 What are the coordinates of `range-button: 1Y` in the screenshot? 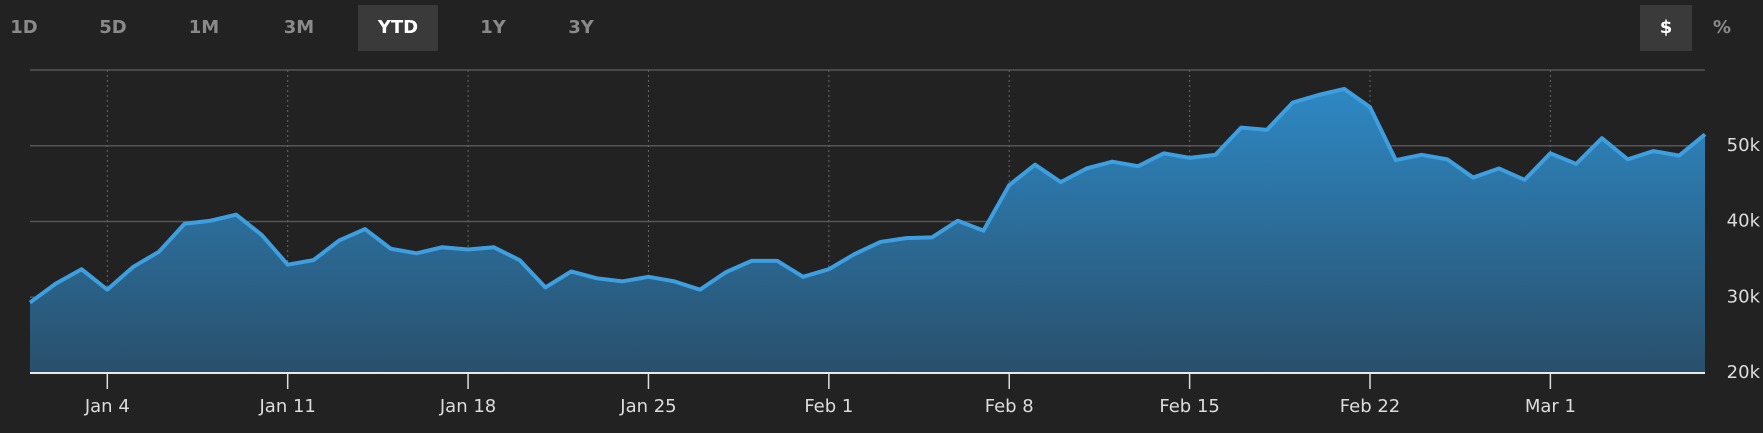 It's located at (493, 27).